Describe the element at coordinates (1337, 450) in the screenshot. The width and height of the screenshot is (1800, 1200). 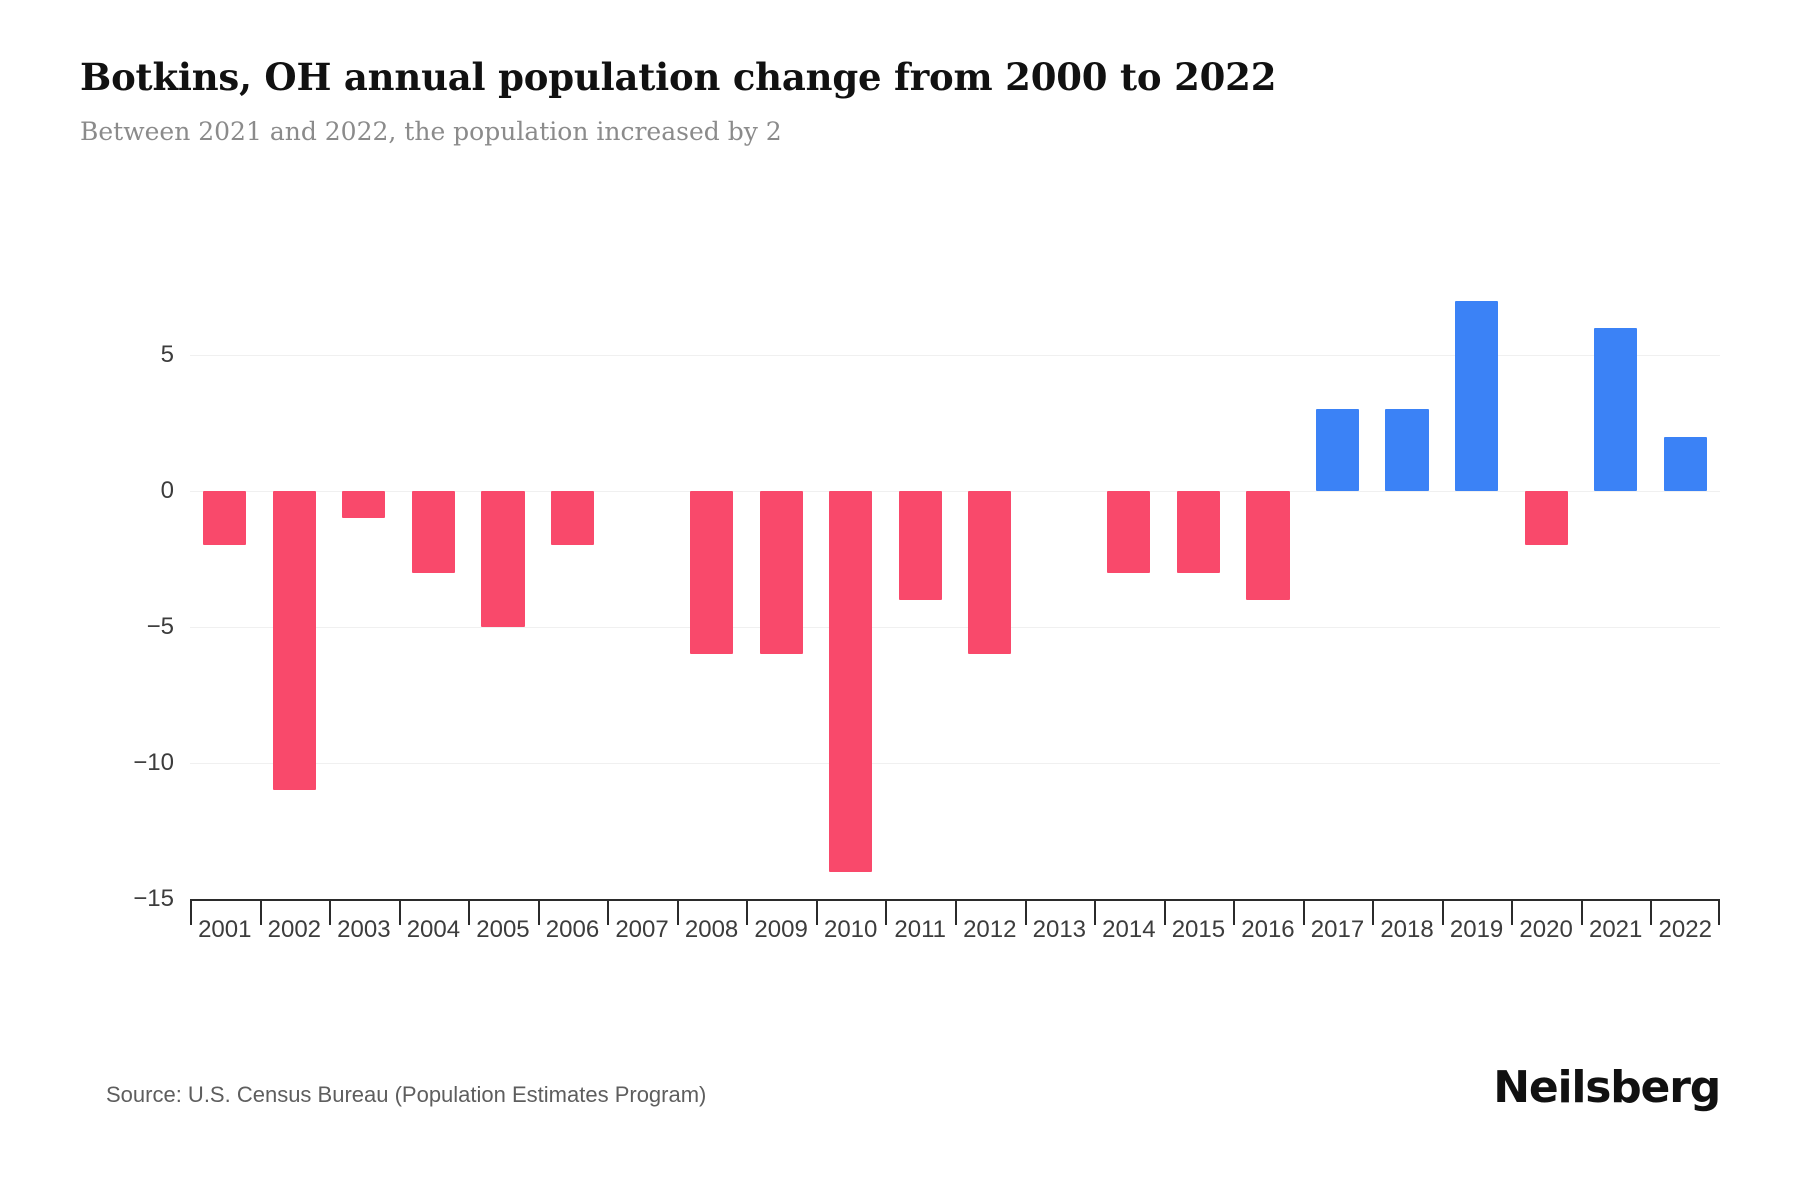
I see `bar-2017` at that location.